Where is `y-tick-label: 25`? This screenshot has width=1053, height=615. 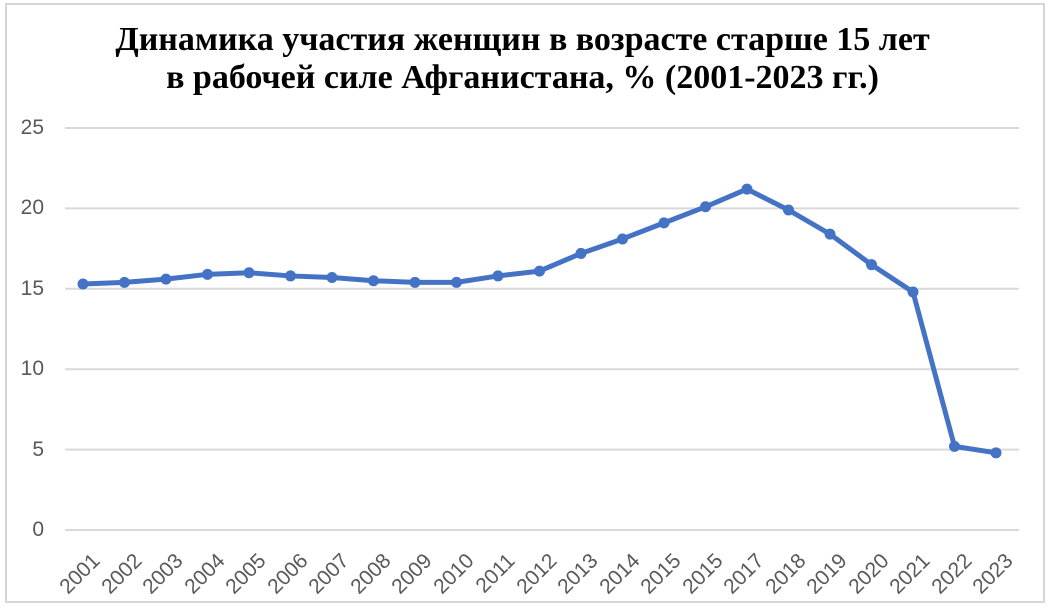 y-tick-label: 25 is located at coordinates (32, 127).